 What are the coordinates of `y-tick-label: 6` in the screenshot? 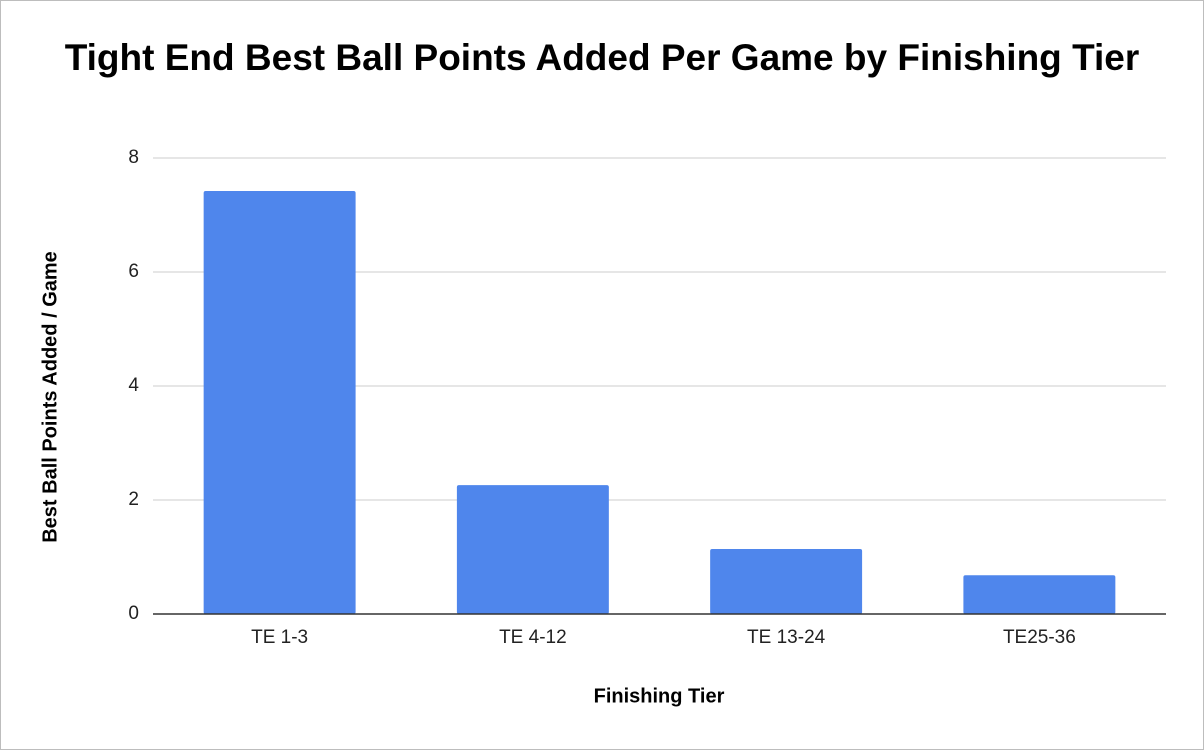 It's located at (133, 271).